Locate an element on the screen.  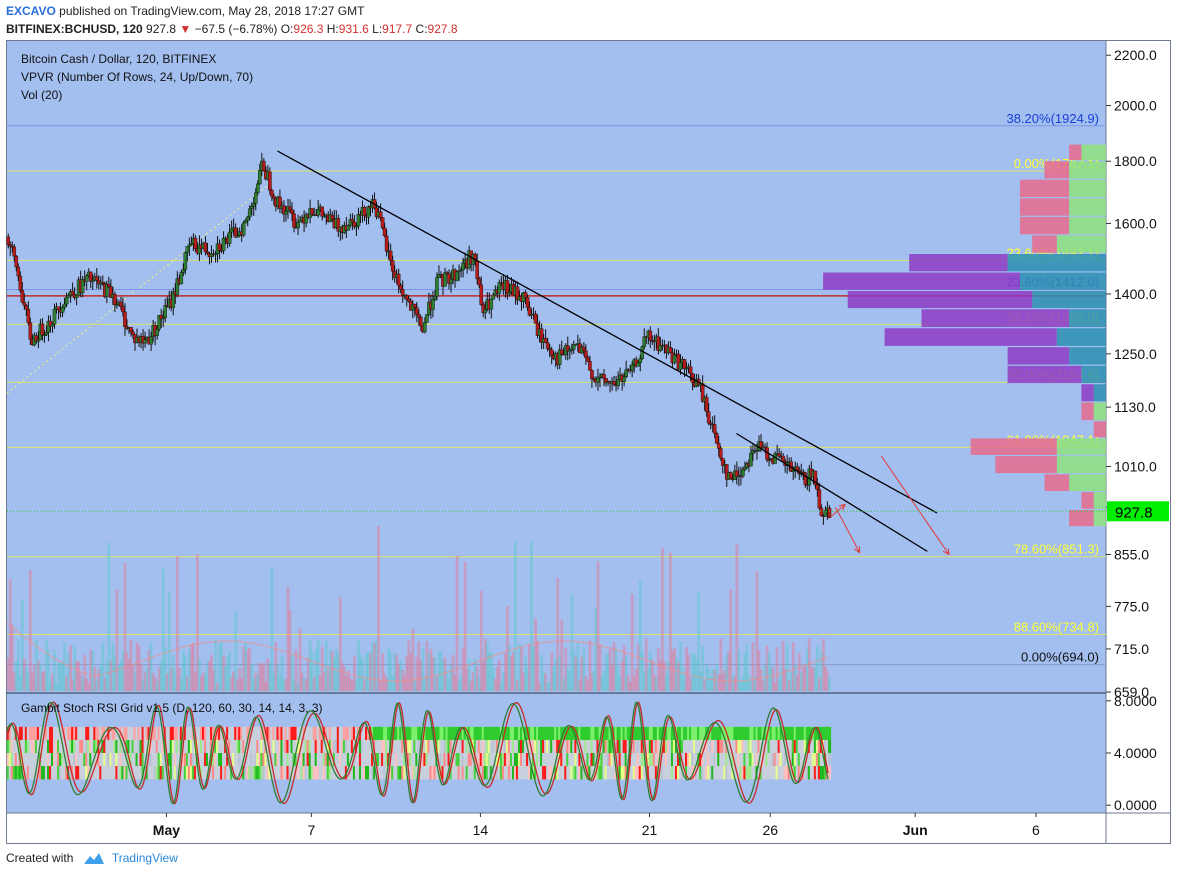
price-tick-label: 1400.0 is located at coordinates (1135, 294).